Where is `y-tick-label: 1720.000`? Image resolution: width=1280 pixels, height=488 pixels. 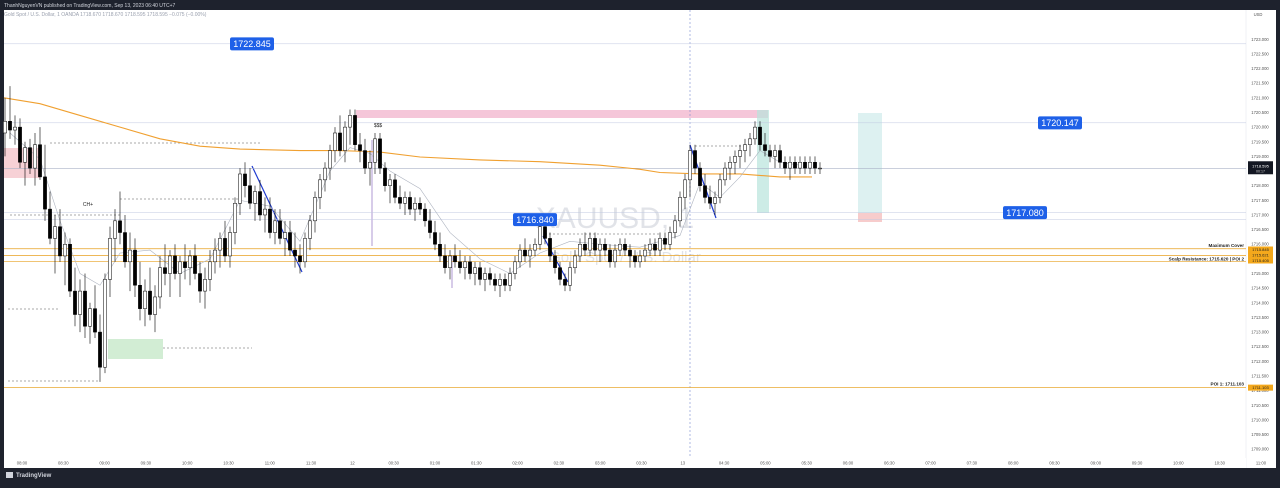 y-tick-label: 1720.000 is located at coordinates (1260, 127).